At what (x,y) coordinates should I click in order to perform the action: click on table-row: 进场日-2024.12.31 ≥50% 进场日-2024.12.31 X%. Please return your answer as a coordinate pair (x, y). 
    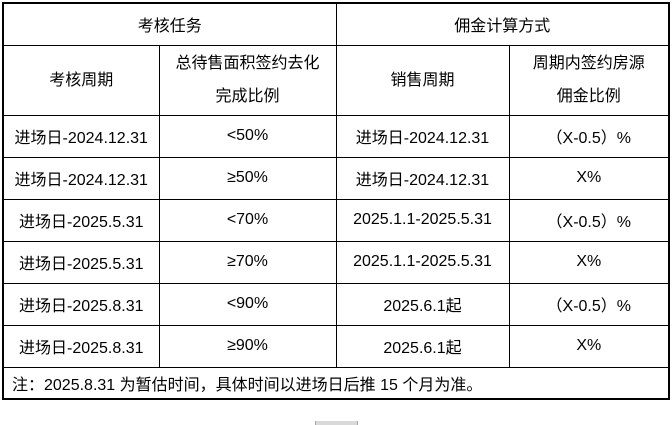
    Looking at the image, I should click on (336, 178).